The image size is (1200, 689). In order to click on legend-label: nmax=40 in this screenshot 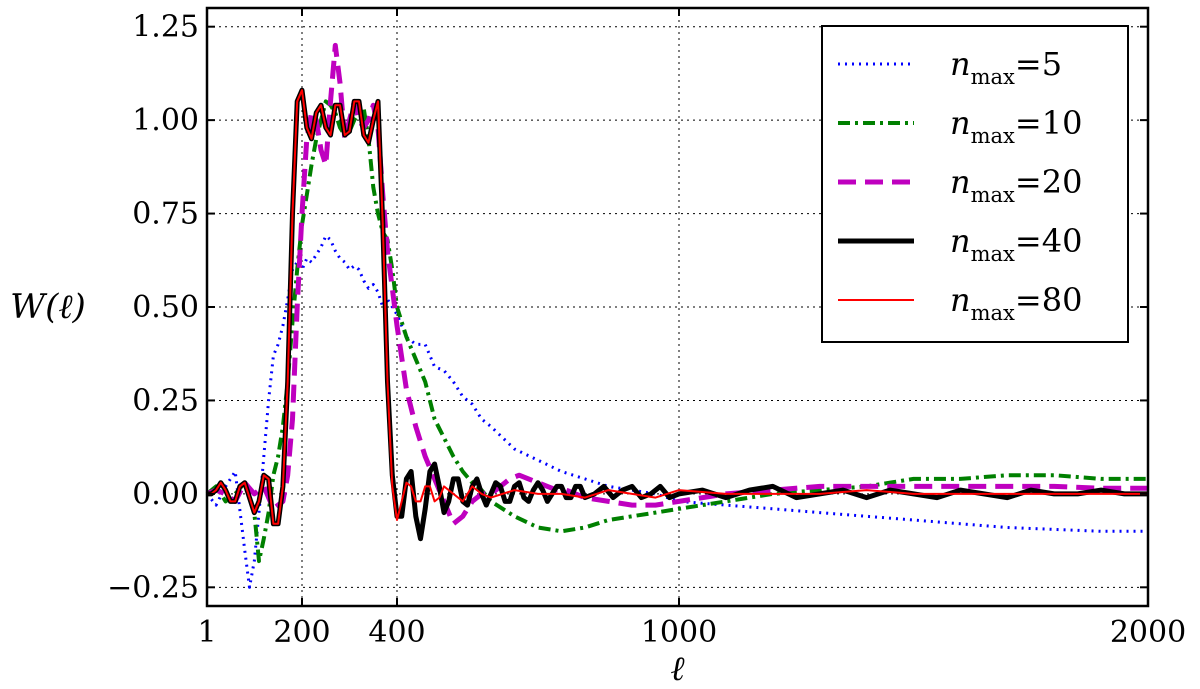, I will do `click(1016, 244)`.